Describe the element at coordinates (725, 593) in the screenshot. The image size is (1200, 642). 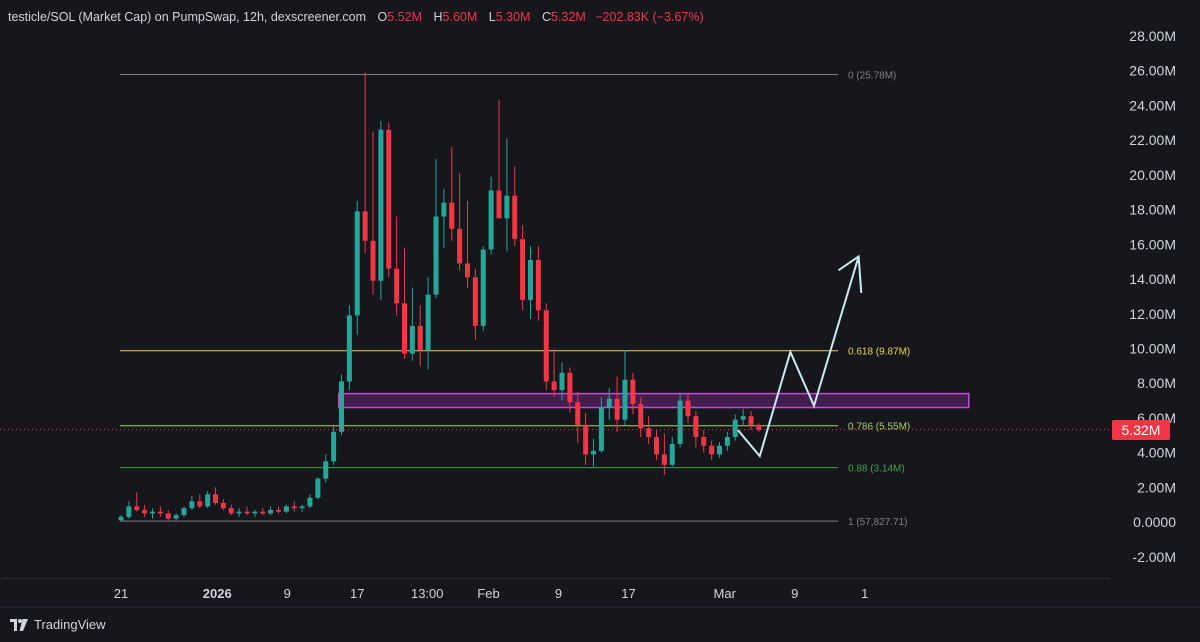
I see `x-tick-label: Mar` at that location.